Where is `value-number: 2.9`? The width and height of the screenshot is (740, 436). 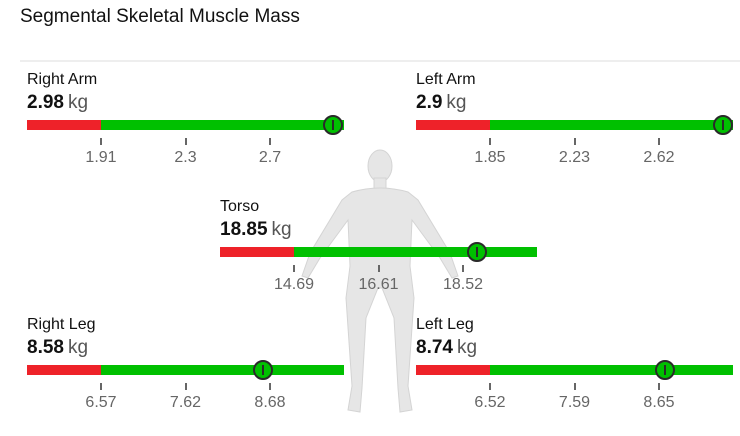
value-number: 2.9 is located at coordinates (429, 102).